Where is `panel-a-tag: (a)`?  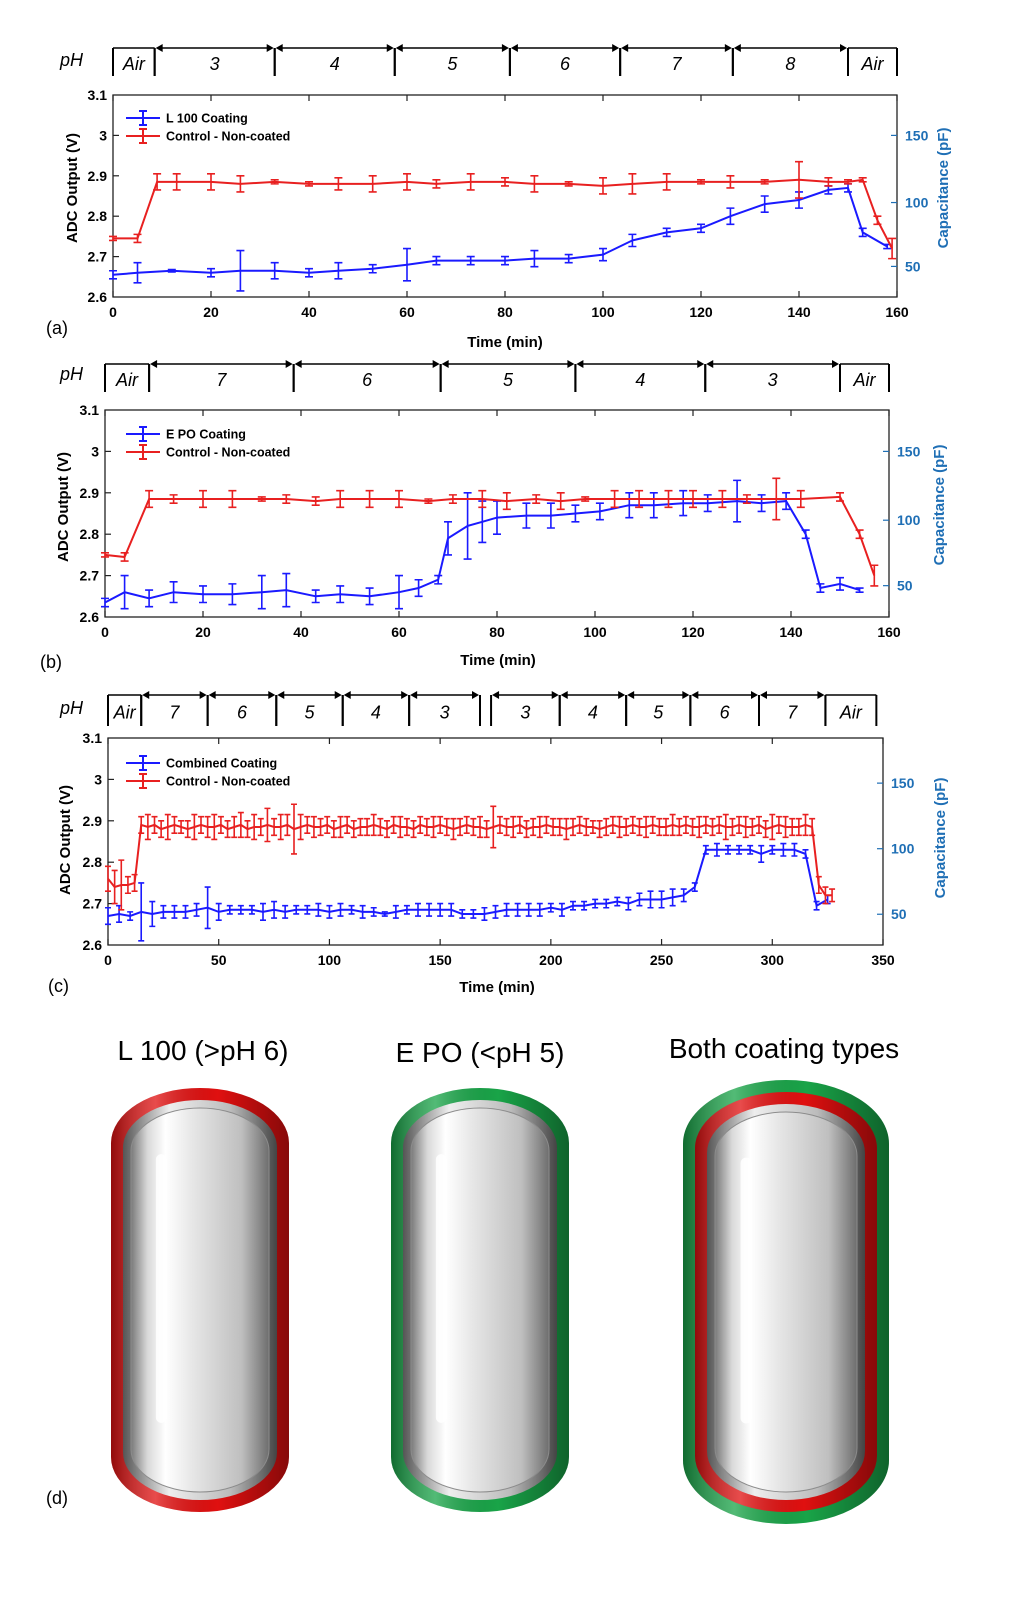 panel-a-tag: (a) is located at coordinates (57, 328).